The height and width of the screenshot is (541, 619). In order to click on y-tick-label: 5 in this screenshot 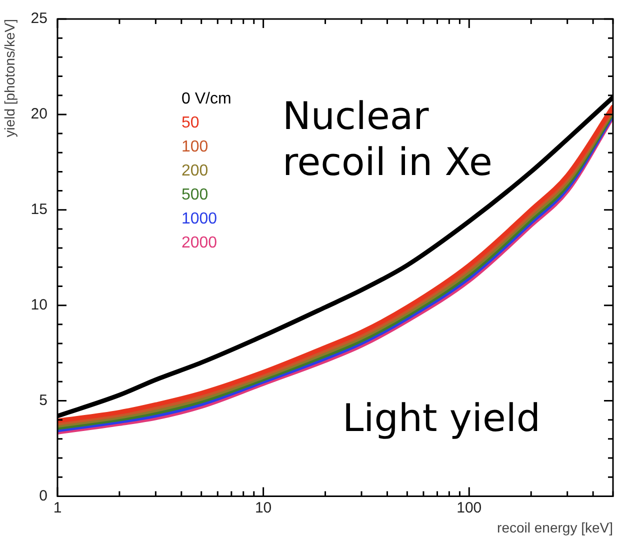, I will do `click(43, 400)`.